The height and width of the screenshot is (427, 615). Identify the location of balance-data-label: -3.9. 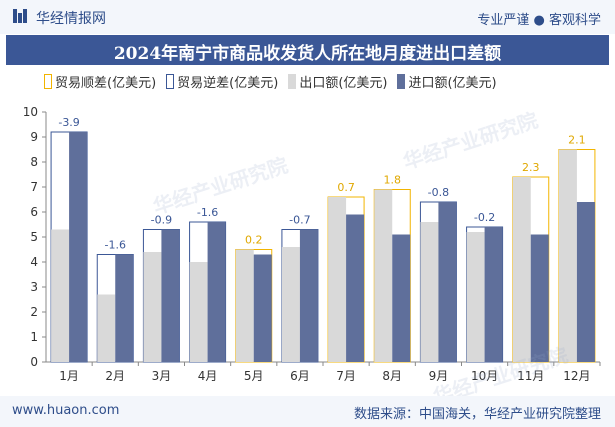
(68, 122).